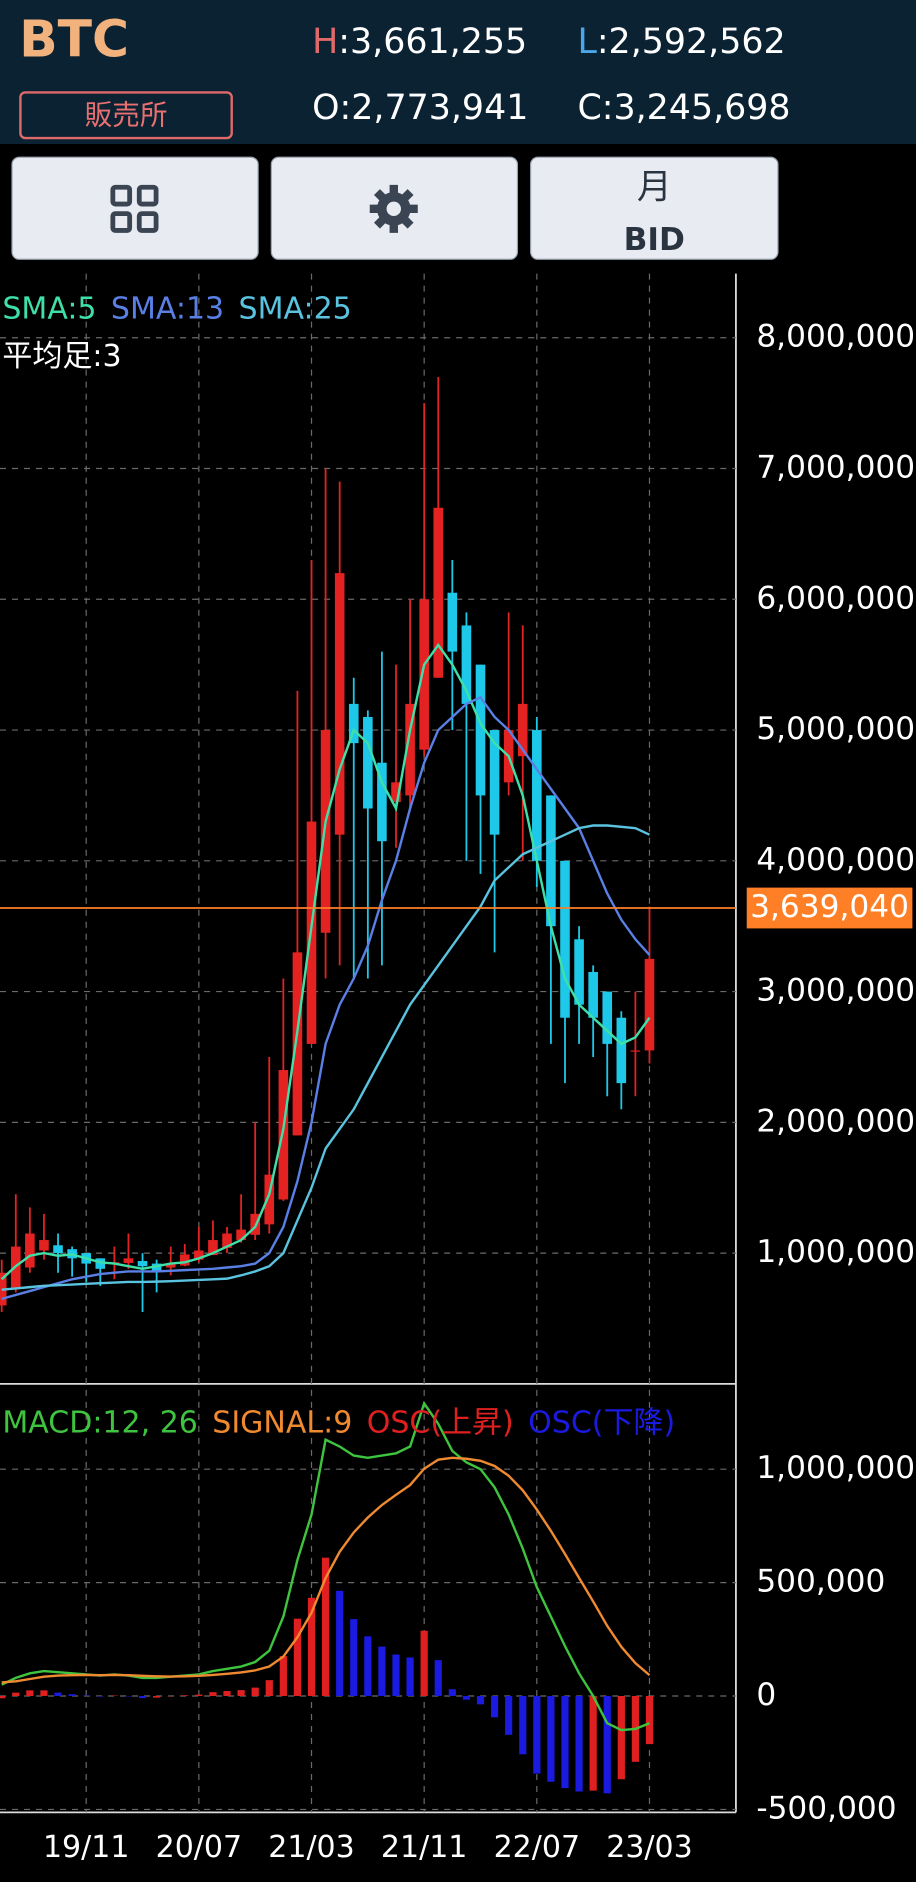  I want to click on current-price-label: 3,639,040, so click(829, 907).